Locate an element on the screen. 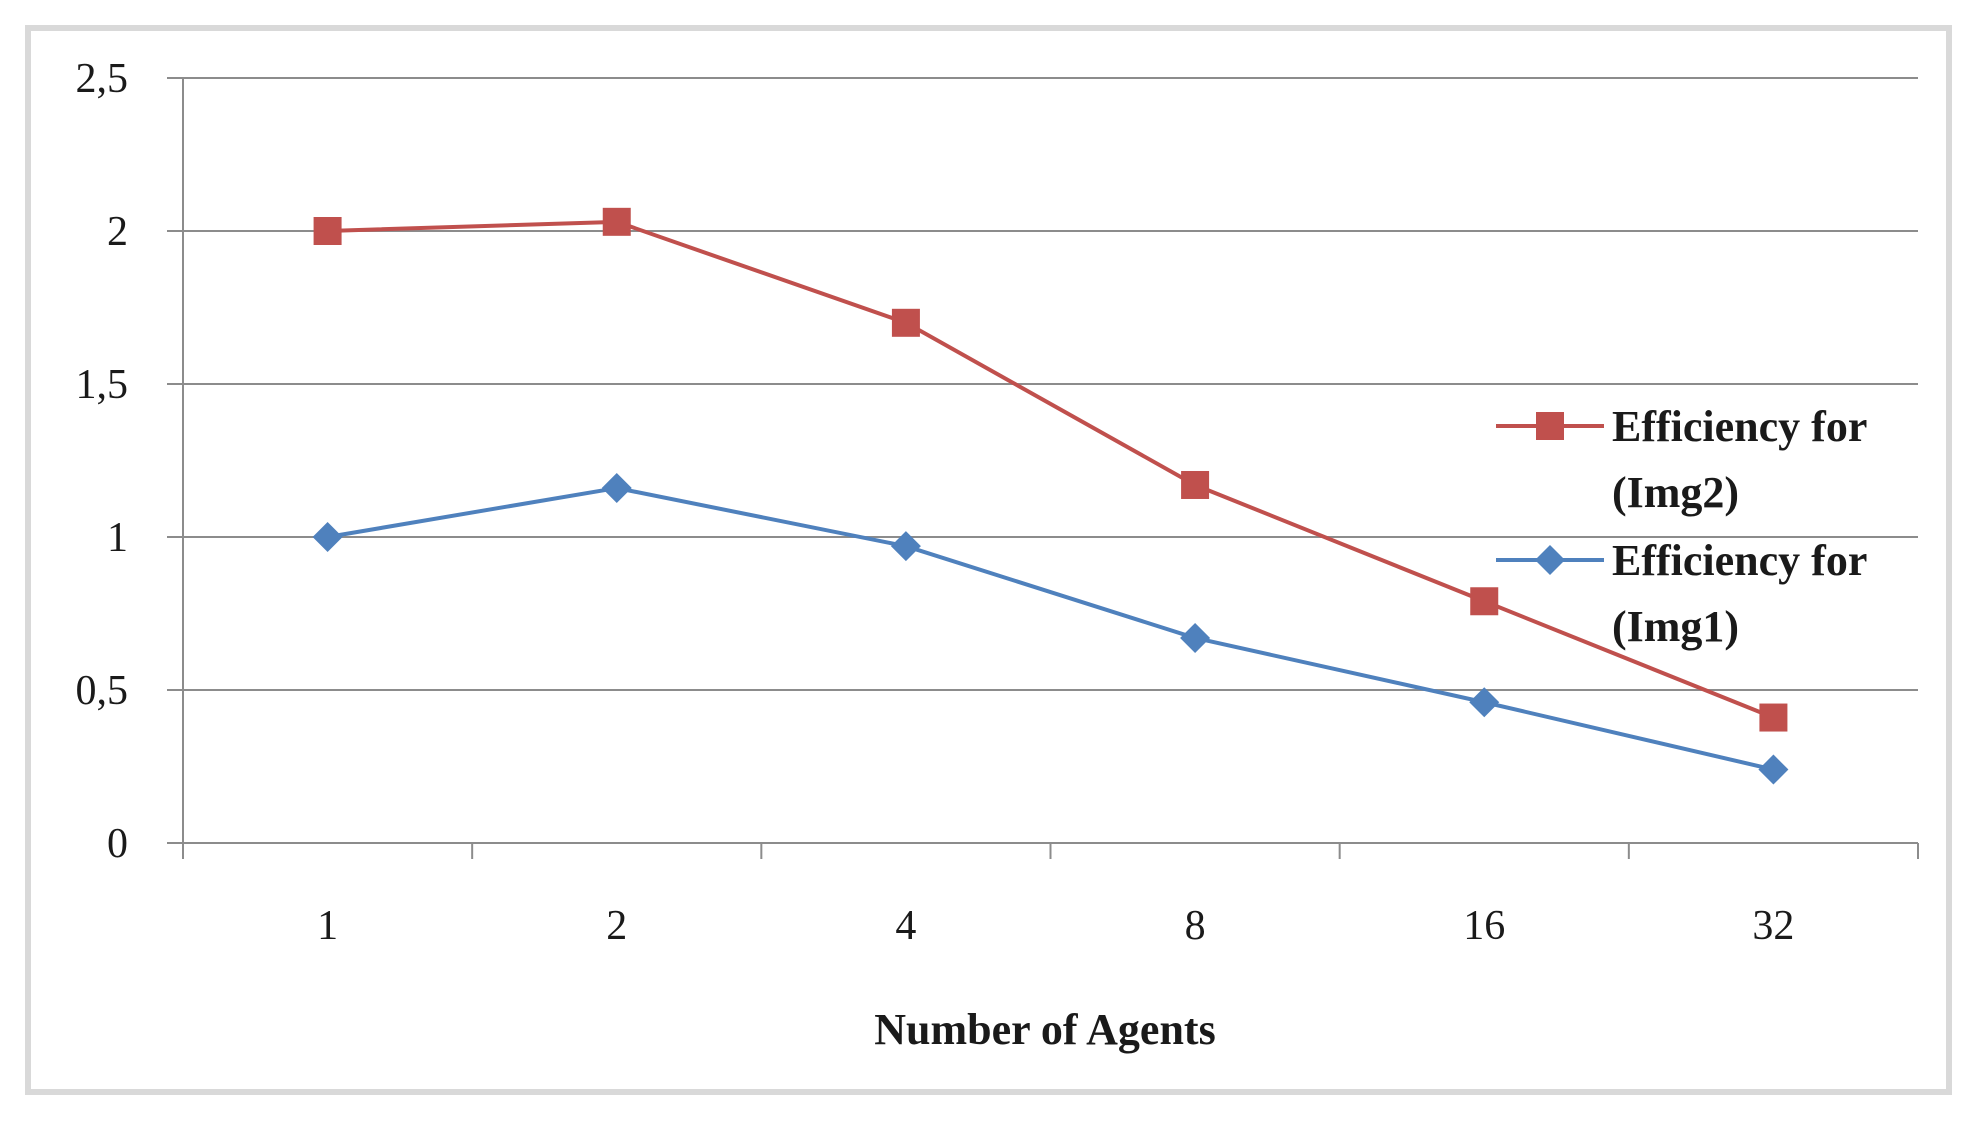 The width and height of the screenshot is (1977, 1126). x-tick-label: 1 is located at coordinates (327, 926).